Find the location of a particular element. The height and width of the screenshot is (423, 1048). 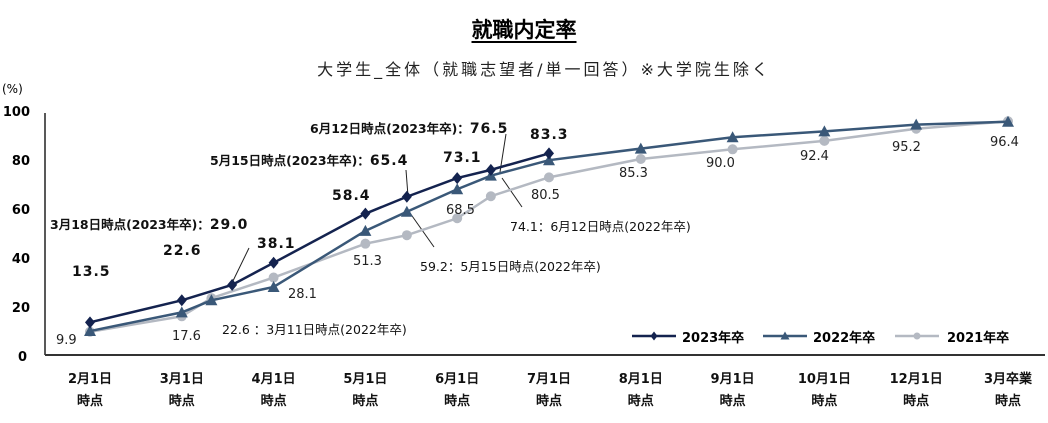

data-label: 58.4 is located at coordinates (351, 196).